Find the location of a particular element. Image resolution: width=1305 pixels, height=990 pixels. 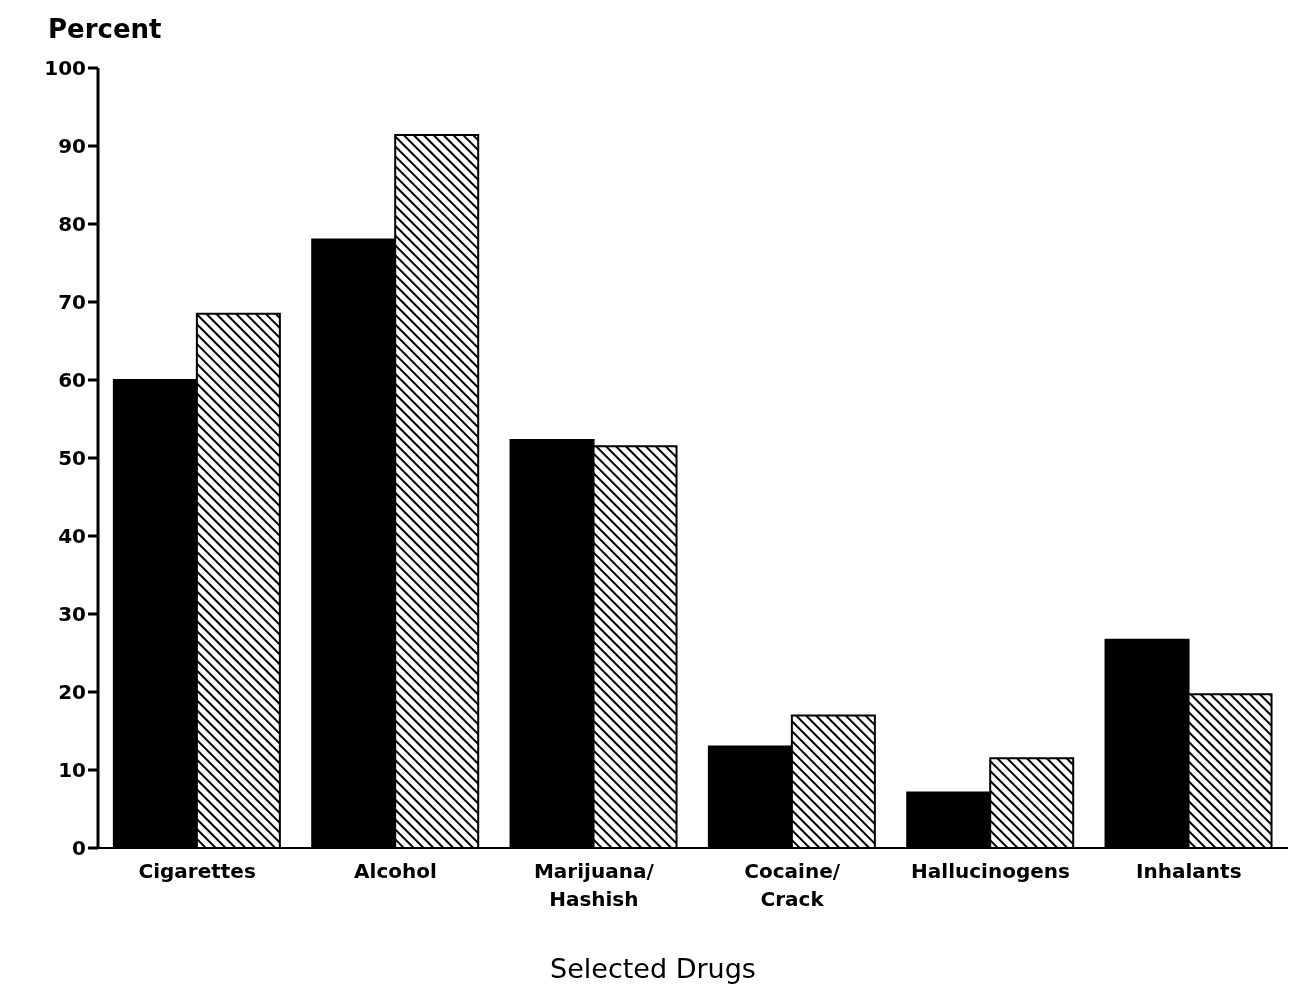

y-tick-label: 80 is located at coordinates (72, 224).